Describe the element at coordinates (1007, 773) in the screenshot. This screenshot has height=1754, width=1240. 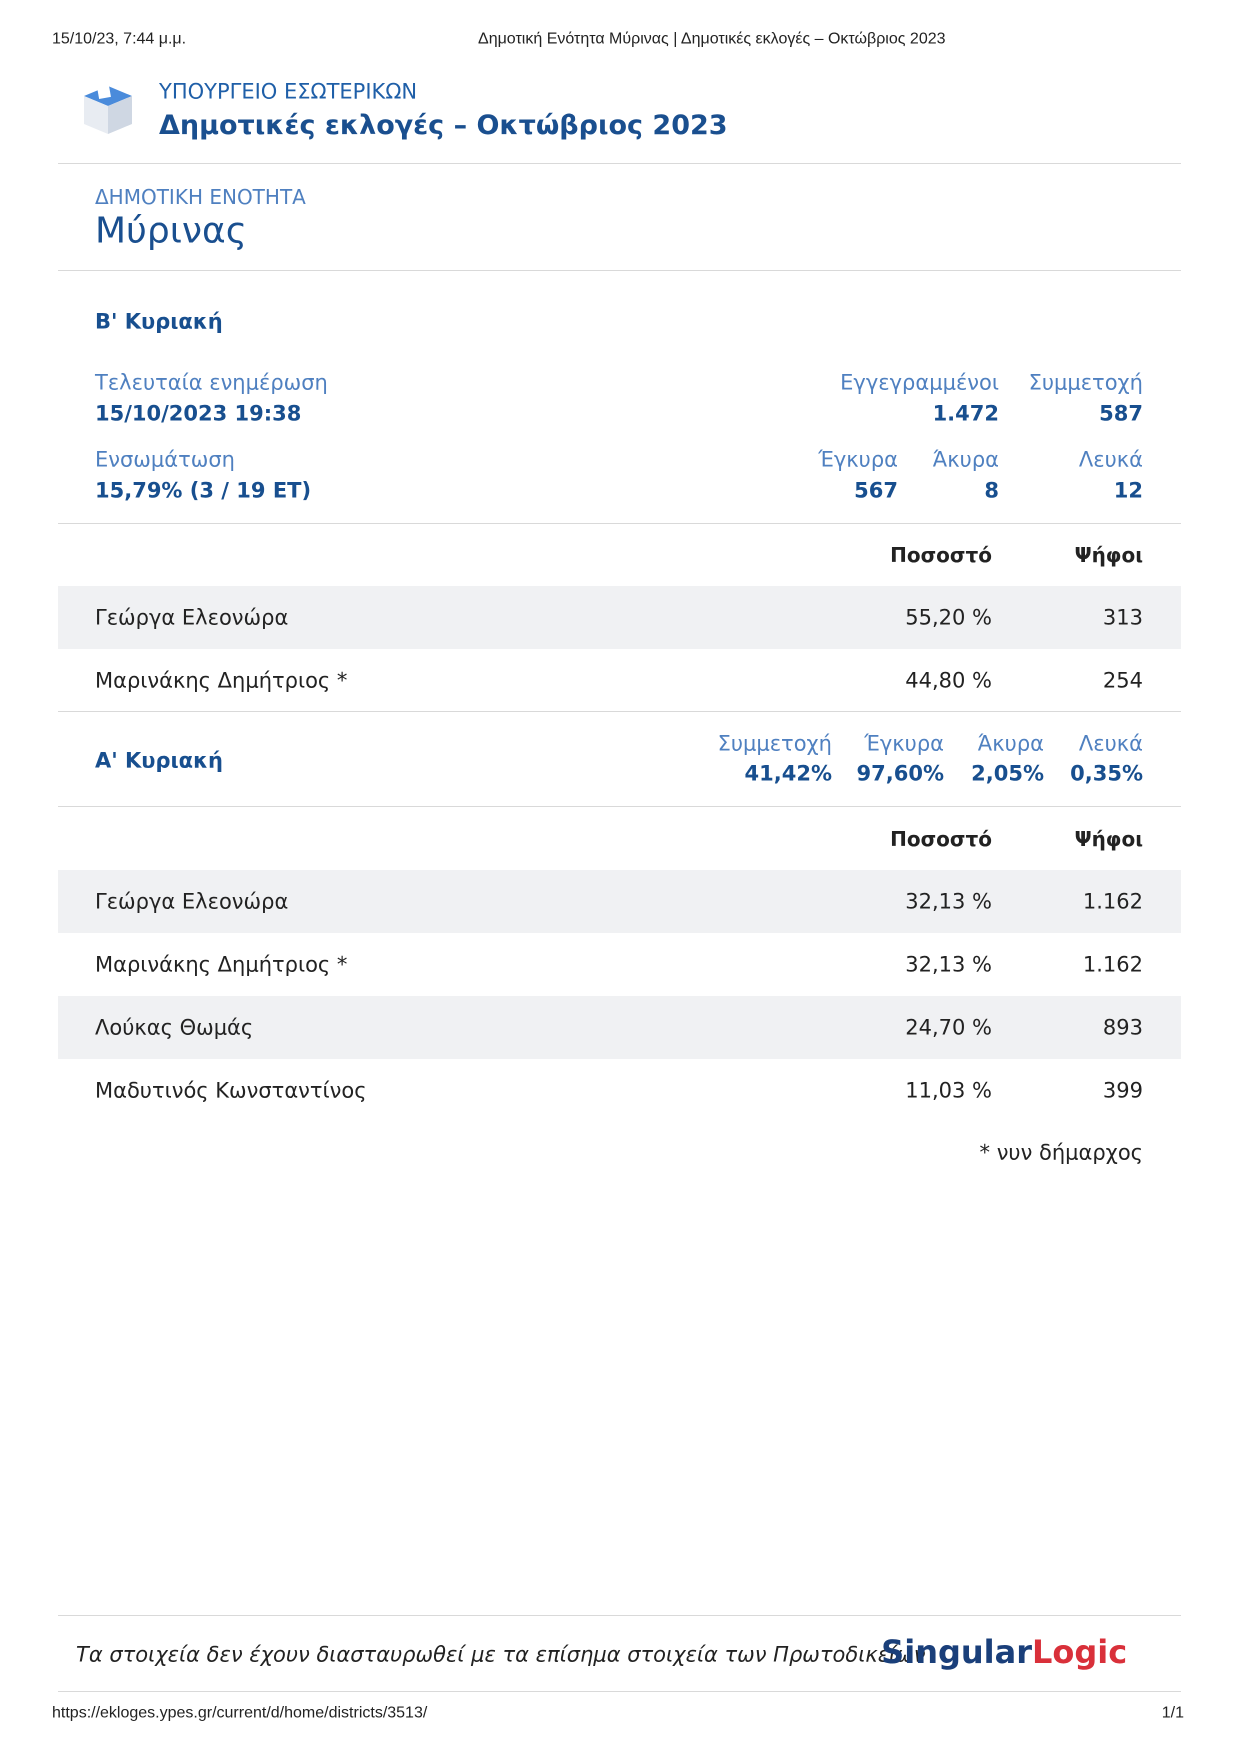
I see `stat-value: 2,05%` at that location.